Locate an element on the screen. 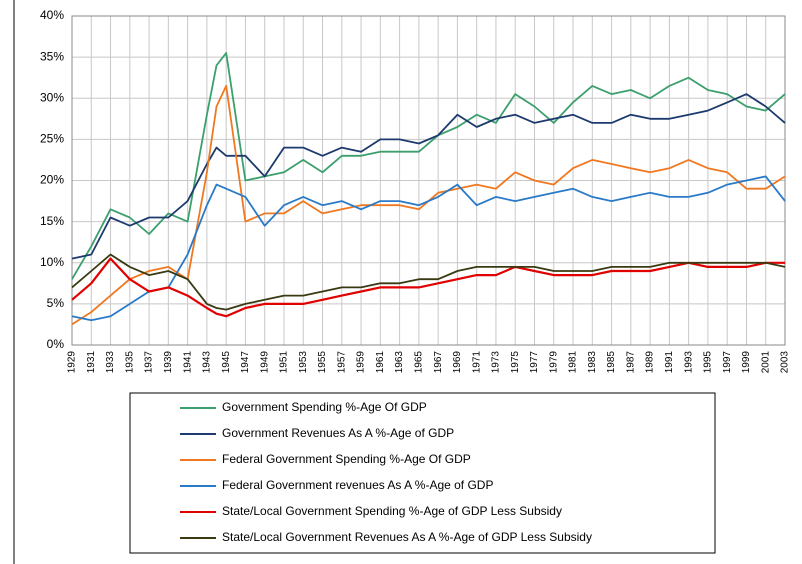 The height and width of the screenshot is (564, 802). x-tick-label: 1967 is located at coordinates (438, 362).